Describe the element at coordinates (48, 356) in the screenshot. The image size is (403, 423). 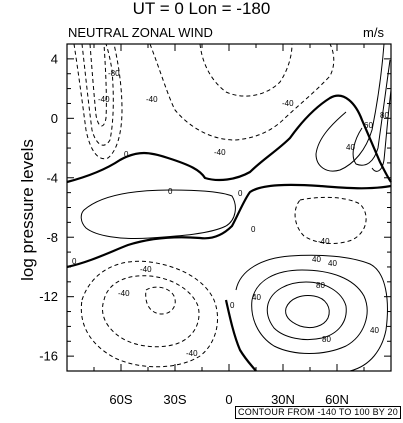
I see `y-axis-tick-label: -16` at that location.